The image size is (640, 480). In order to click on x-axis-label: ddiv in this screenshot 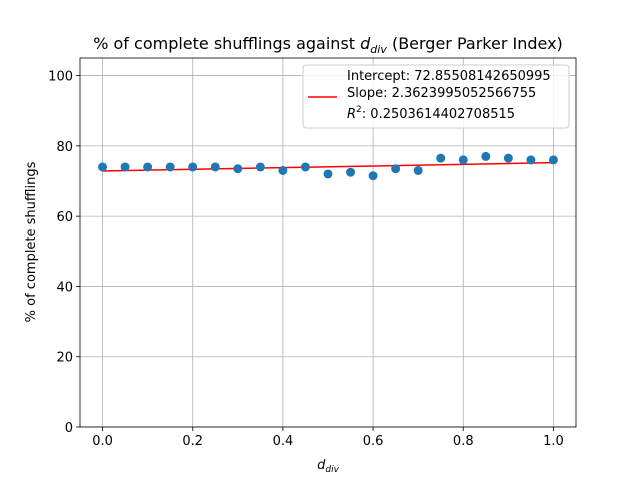, I will do `click(328, 466)`.